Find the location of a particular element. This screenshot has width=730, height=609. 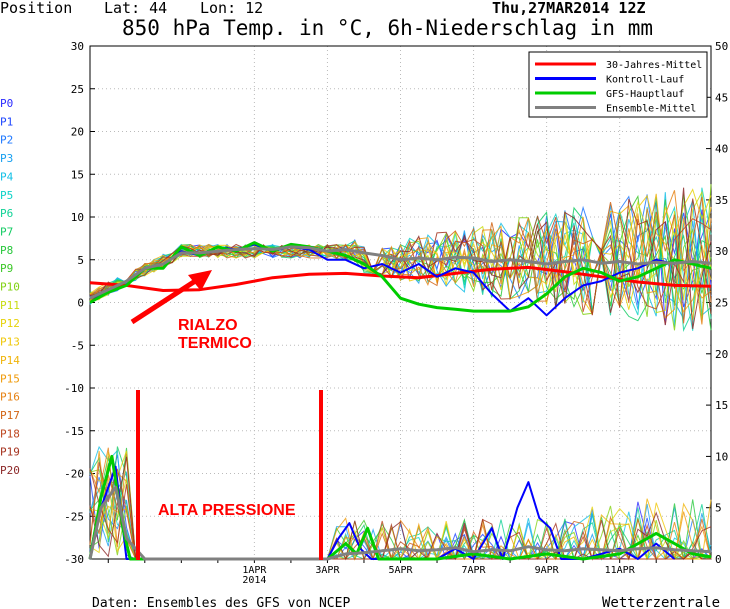

y-tick-label: 20 is located at coordinates (77, 132).